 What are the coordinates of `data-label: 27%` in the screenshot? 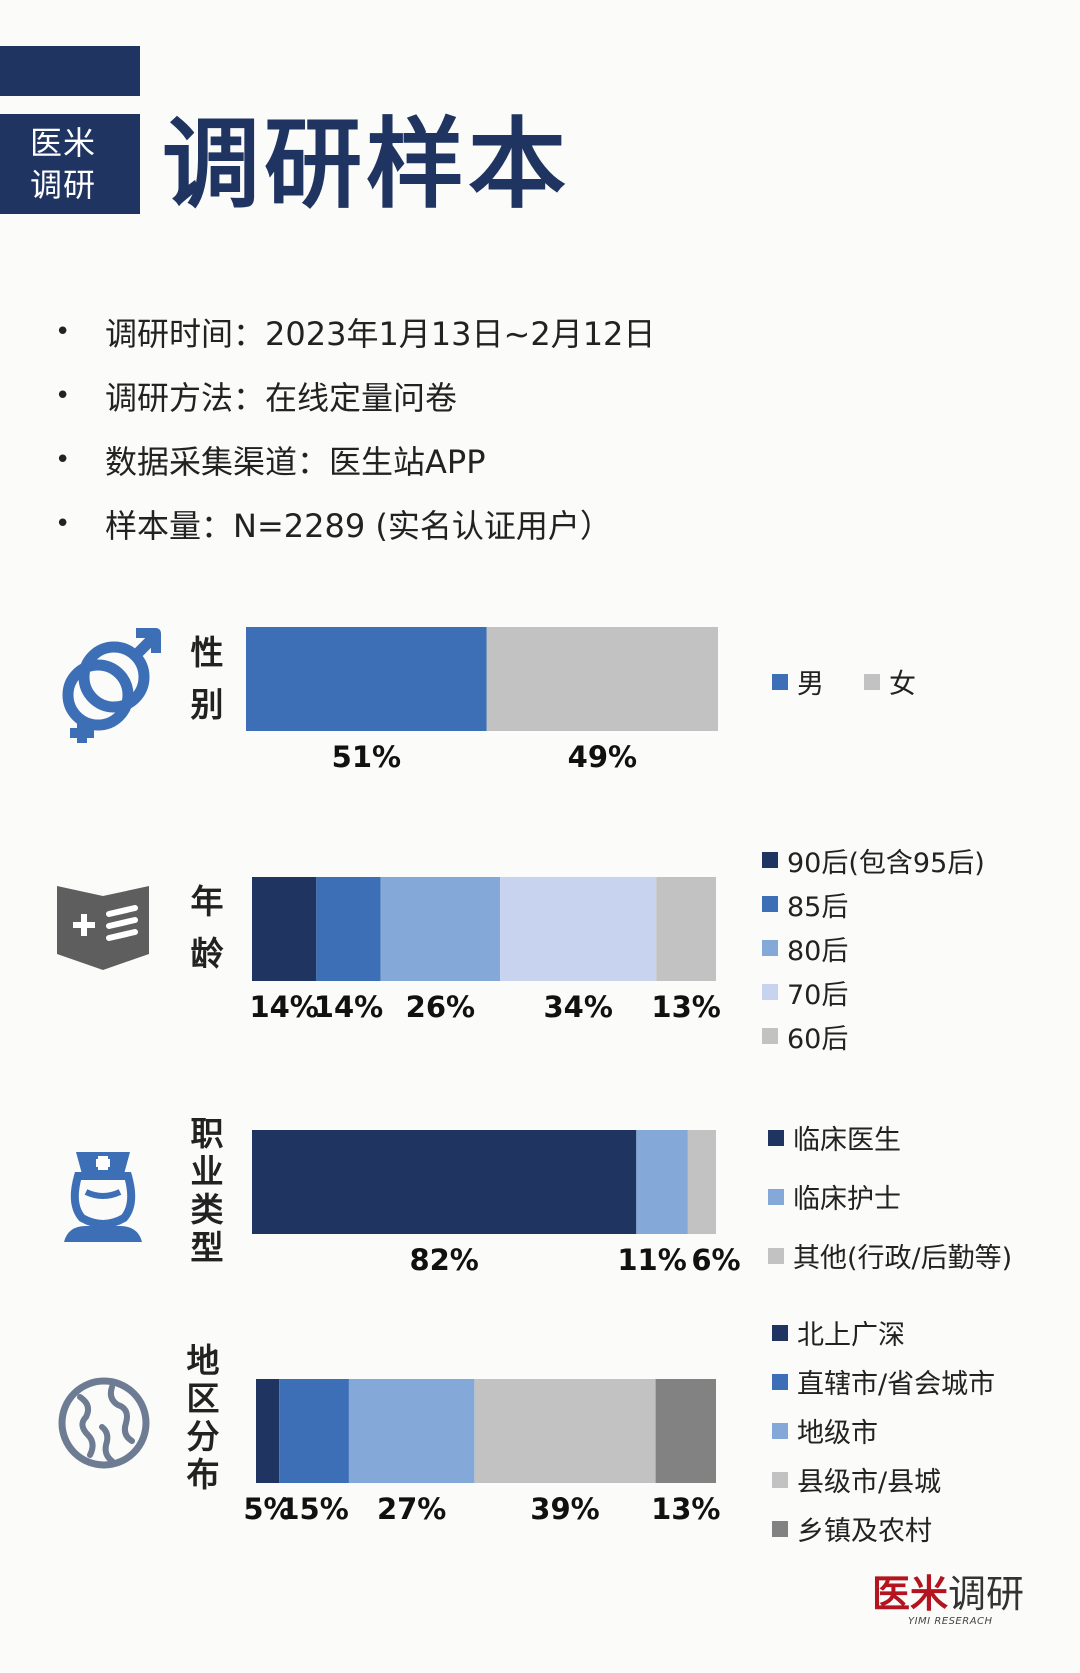 It's located at (411, 1509).